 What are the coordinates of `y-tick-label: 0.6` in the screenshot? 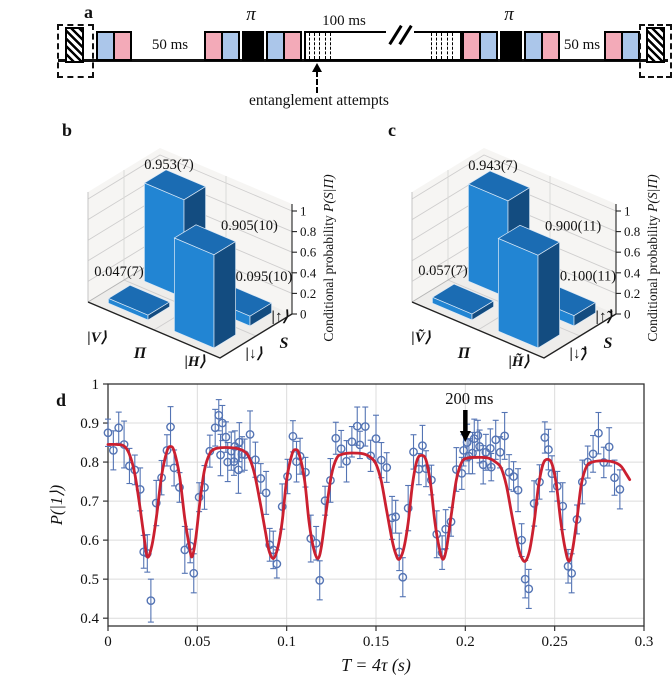 It's located at (89, 541).